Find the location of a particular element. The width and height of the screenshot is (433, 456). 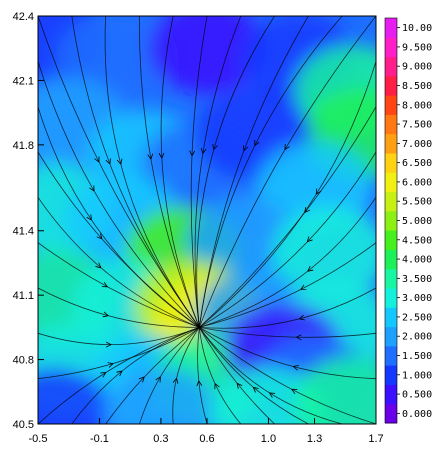

colorbar-label: 5.000 is located at coordinates (417, 221).